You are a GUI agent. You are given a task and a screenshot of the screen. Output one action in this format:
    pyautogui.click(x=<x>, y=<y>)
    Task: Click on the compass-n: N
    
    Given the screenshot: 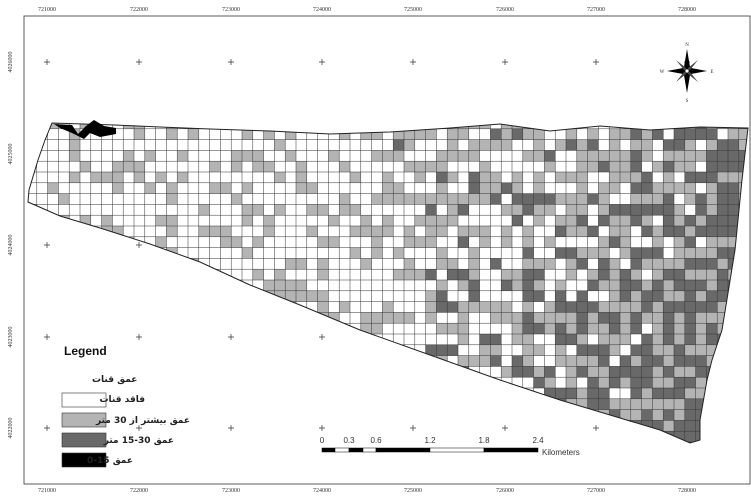 What is the action you would take?
    pyautogui.click(x=687, y=45)
    